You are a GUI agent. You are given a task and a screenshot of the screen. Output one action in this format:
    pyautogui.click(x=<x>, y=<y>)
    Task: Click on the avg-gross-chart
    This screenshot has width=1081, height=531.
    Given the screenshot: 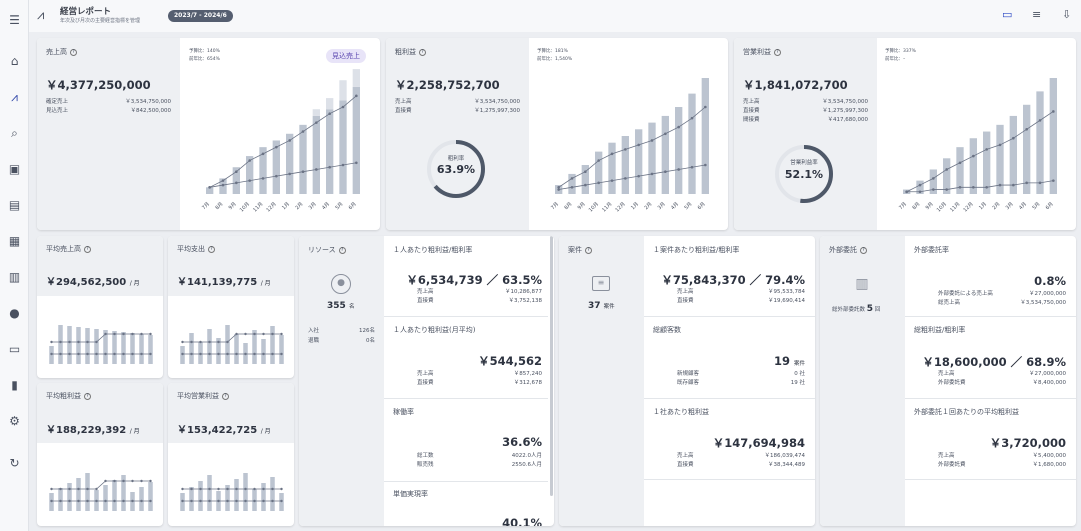 What is the action you would take?
    pyautogui.click(x=101, y=492)
    